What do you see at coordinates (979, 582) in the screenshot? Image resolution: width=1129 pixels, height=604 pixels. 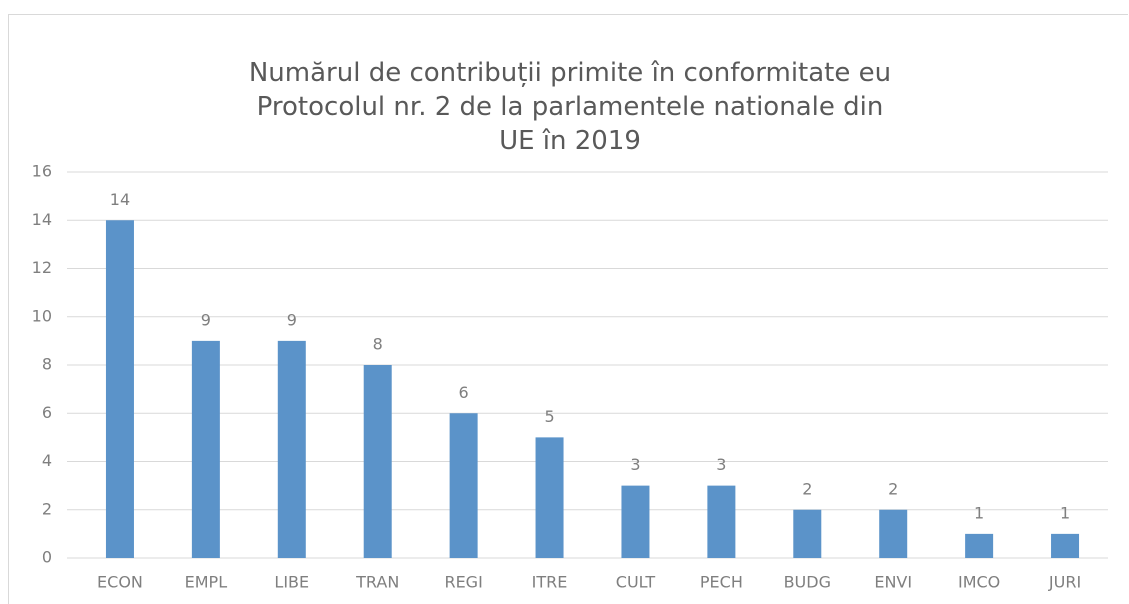 I see `x-tick-label: IMCO` at bounding box center [979, 582].